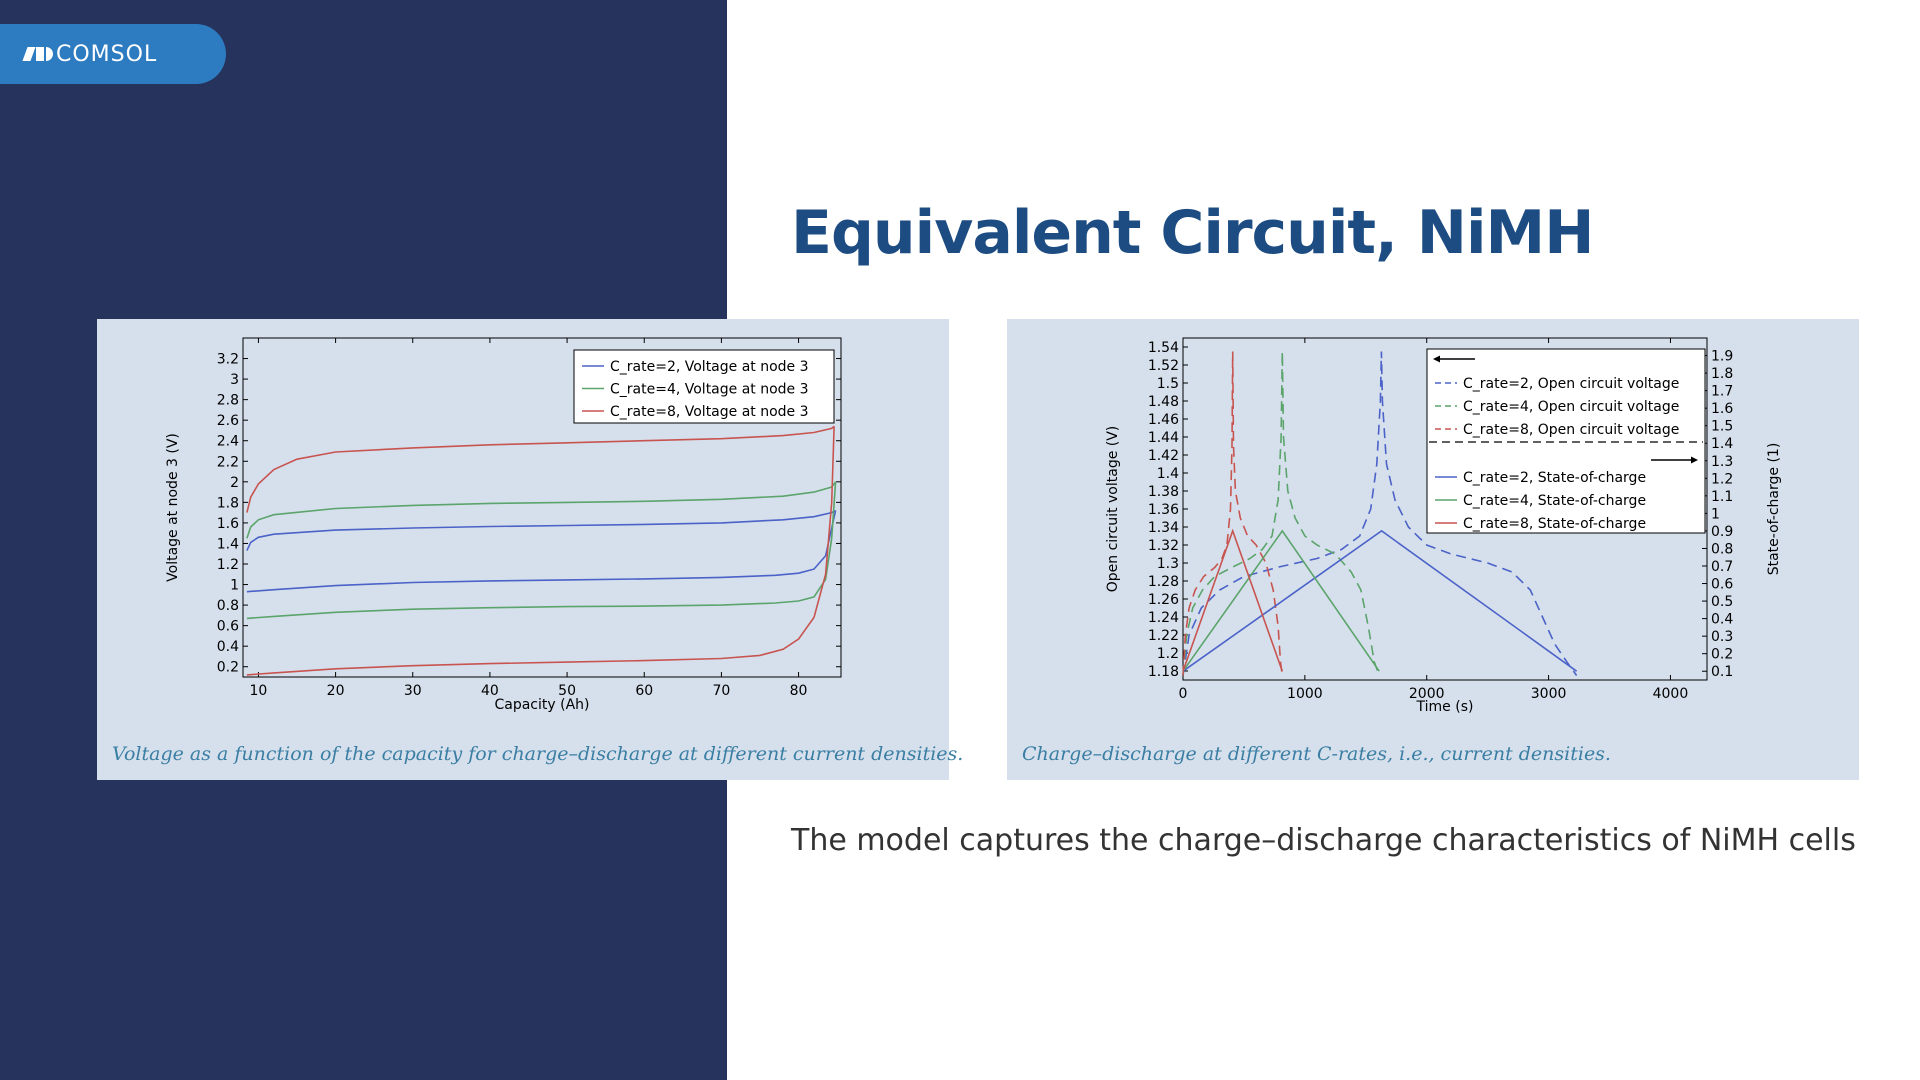  I want to click on y-tick-label: 0.4, so click(228, 647).